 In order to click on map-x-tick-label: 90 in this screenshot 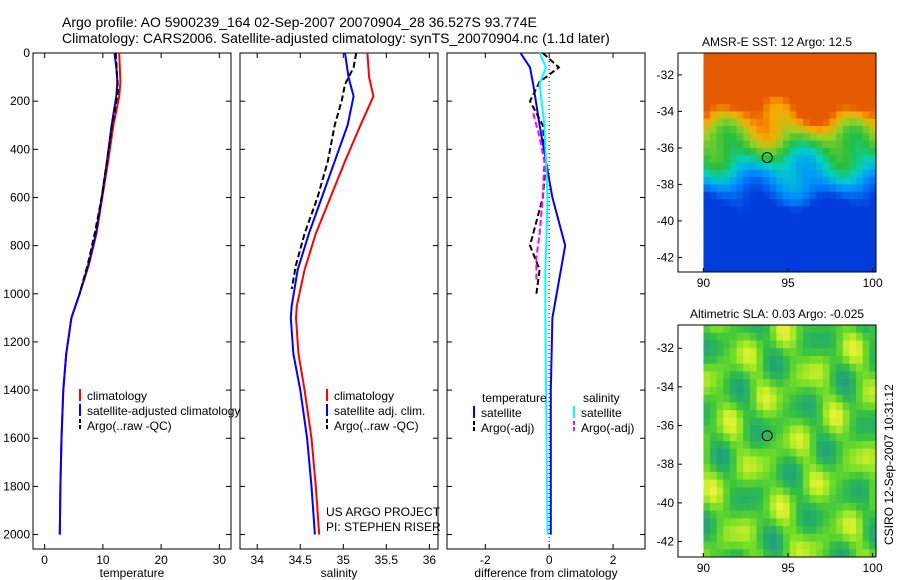, I will do `click(704, 283)`.